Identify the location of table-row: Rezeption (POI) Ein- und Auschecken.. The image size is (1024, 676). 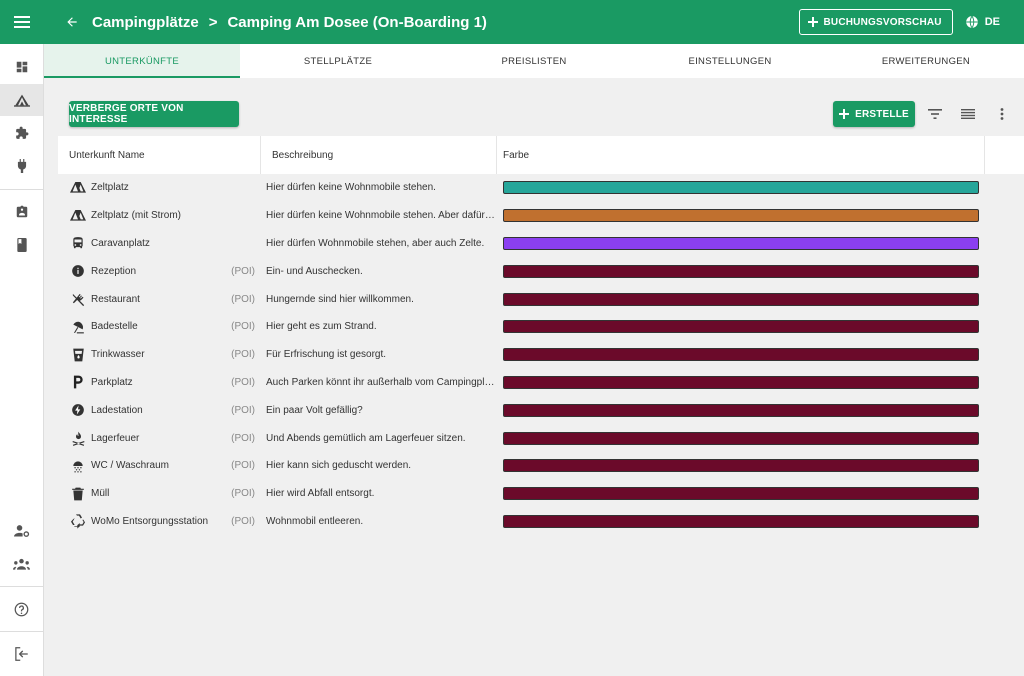
(541, 271).